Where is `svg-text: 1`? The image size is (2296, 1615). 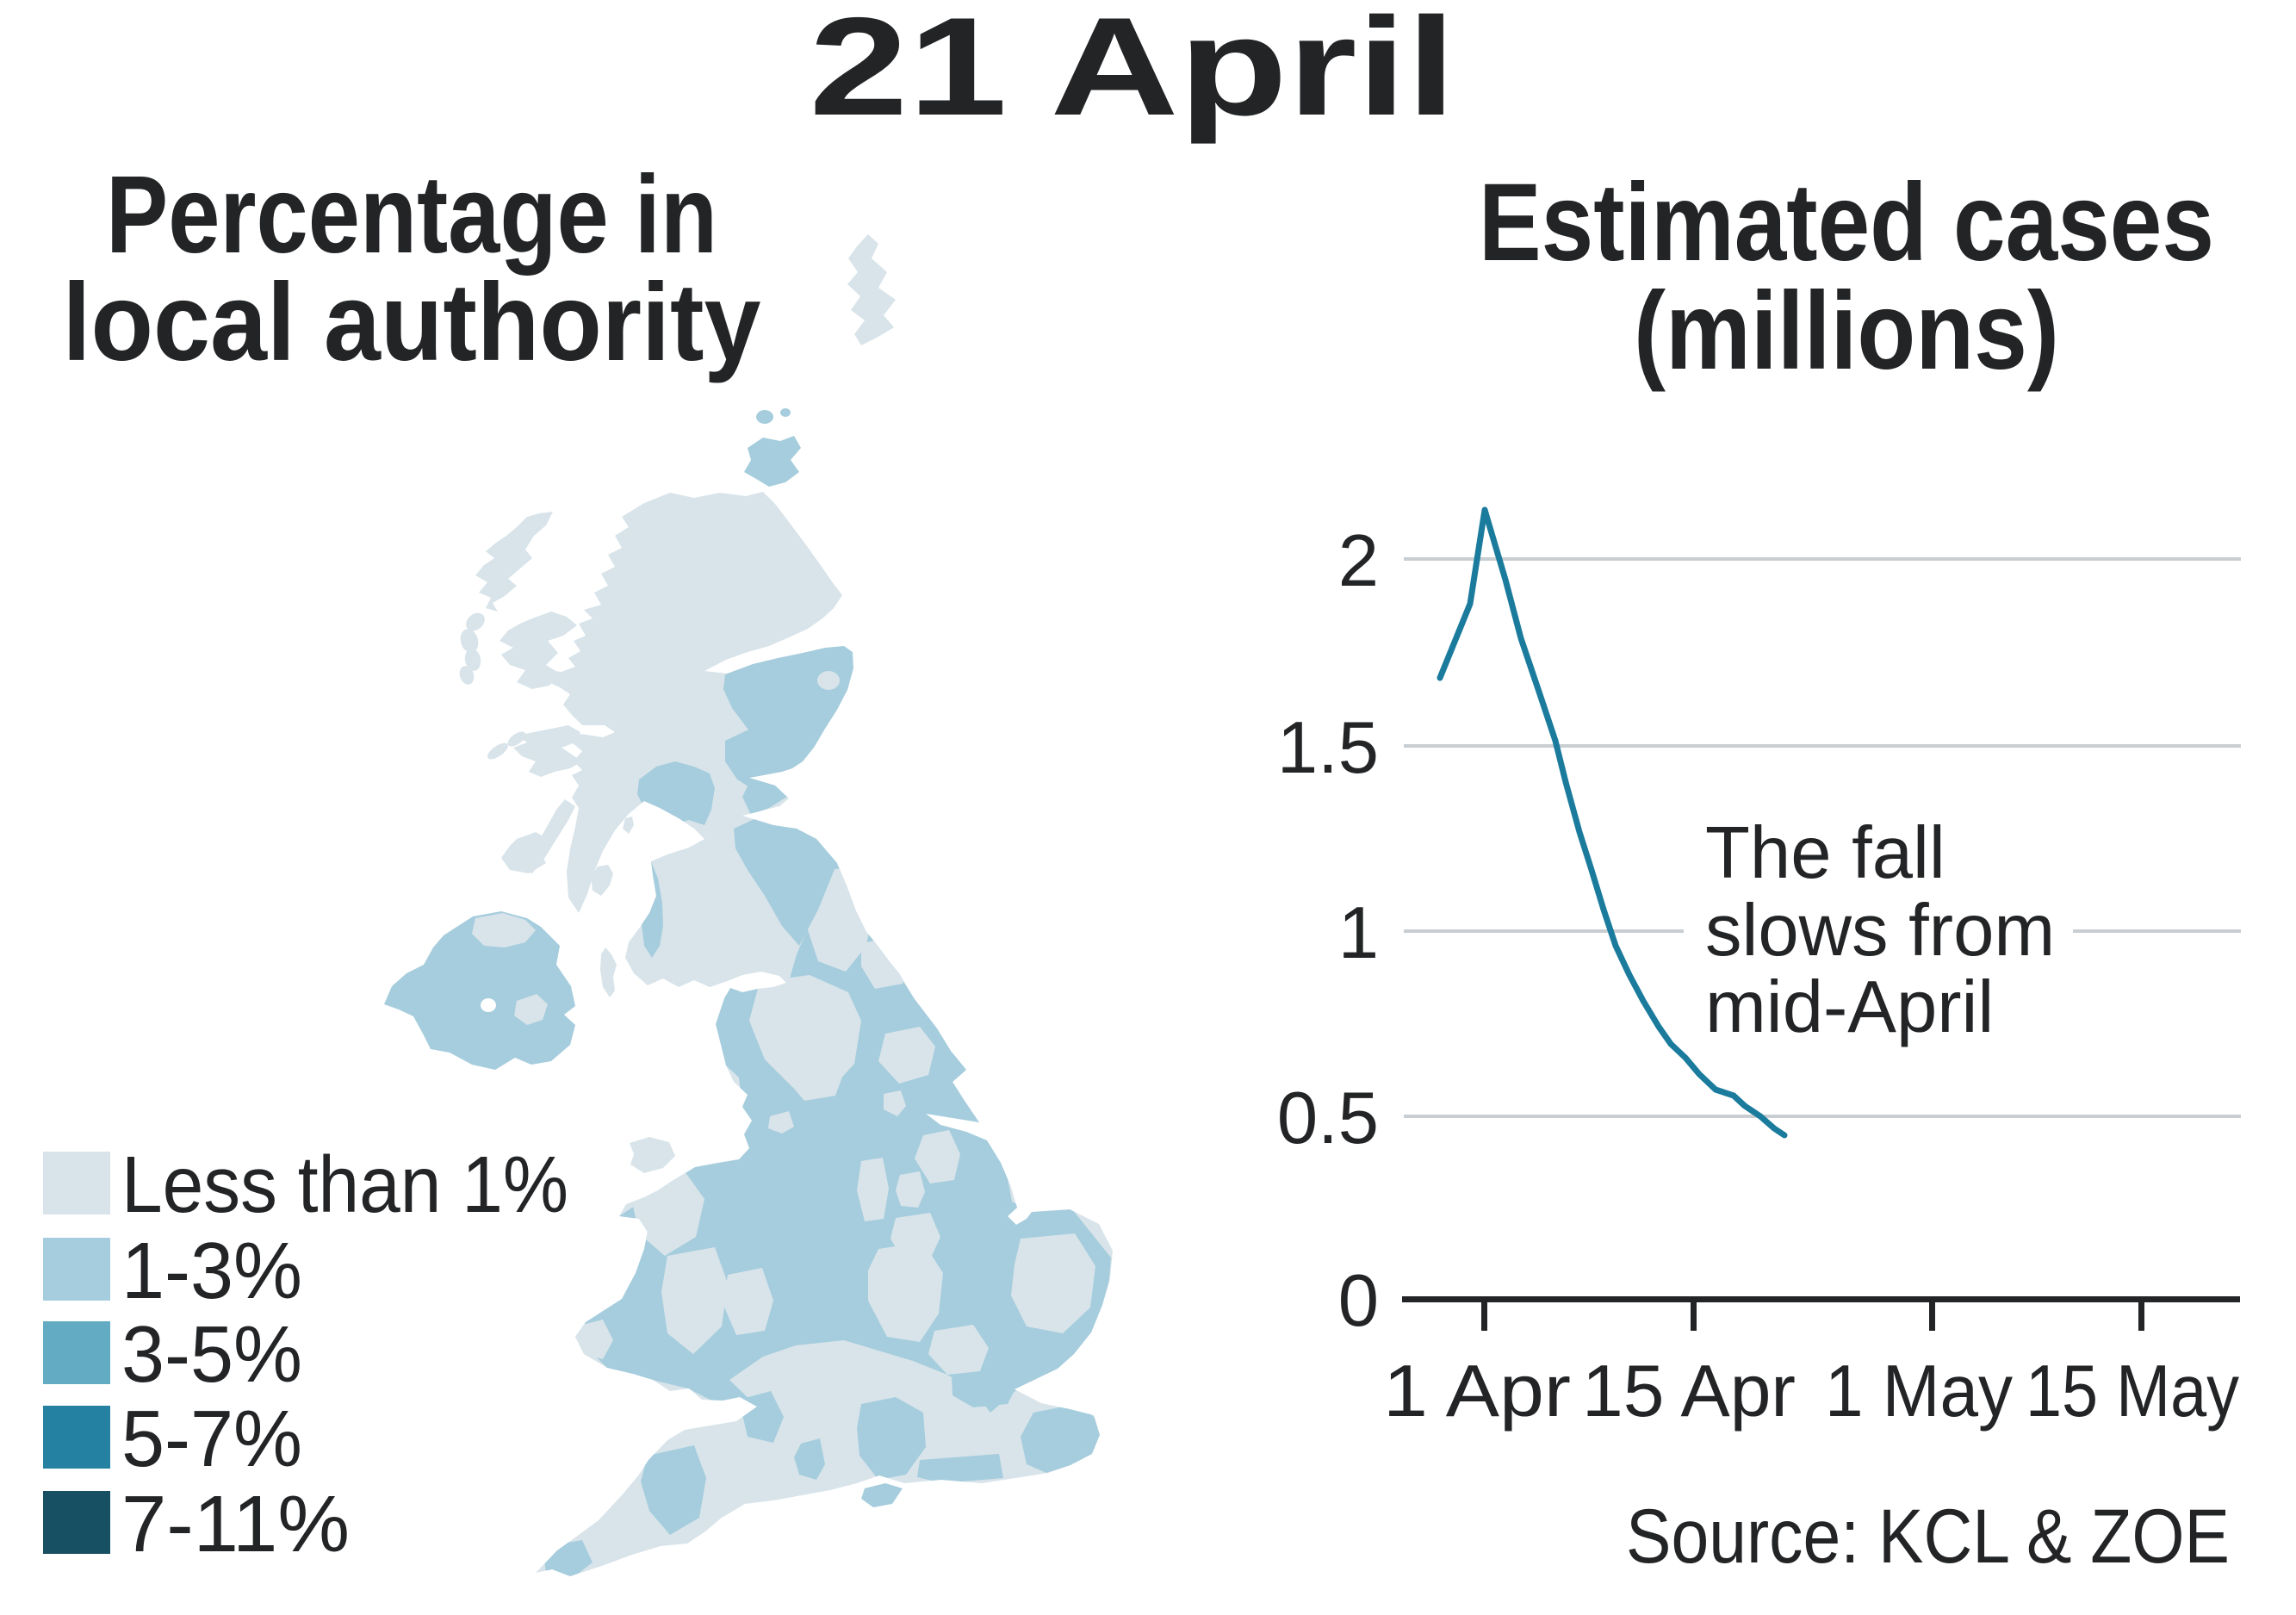
svg-text: 1 is located at coordinates (1358, 933).